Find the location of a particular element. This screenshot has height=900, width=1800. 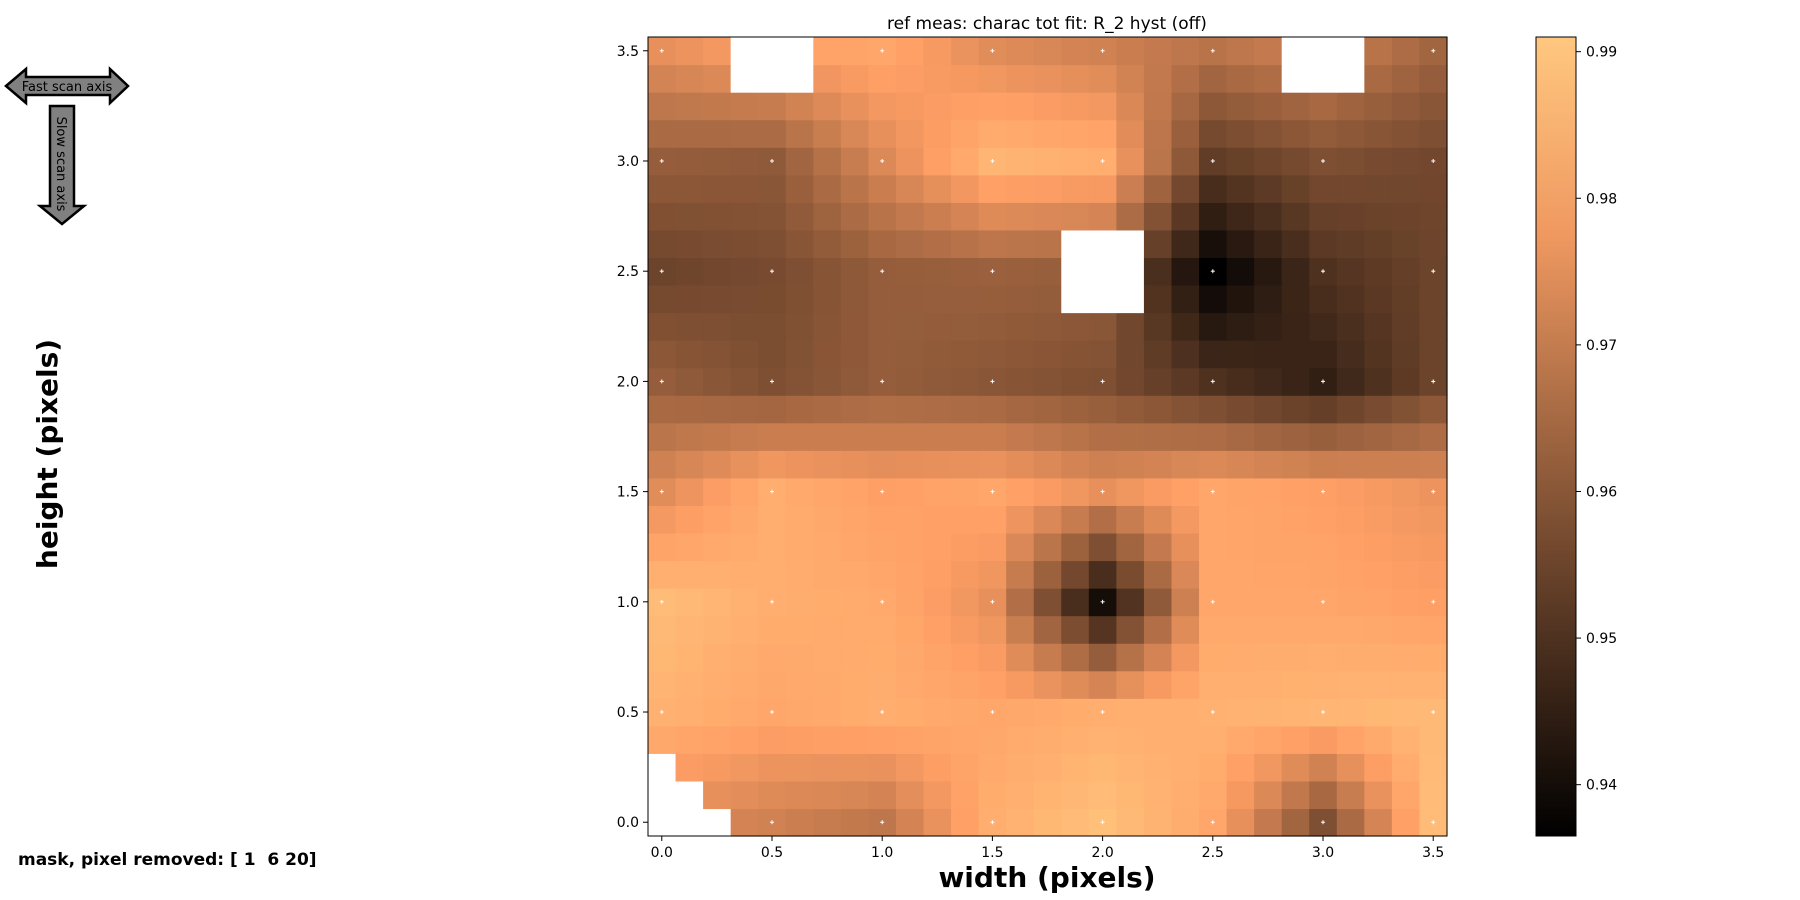

x-tick-label: 3.0 is located at coordinates (1323, 853).